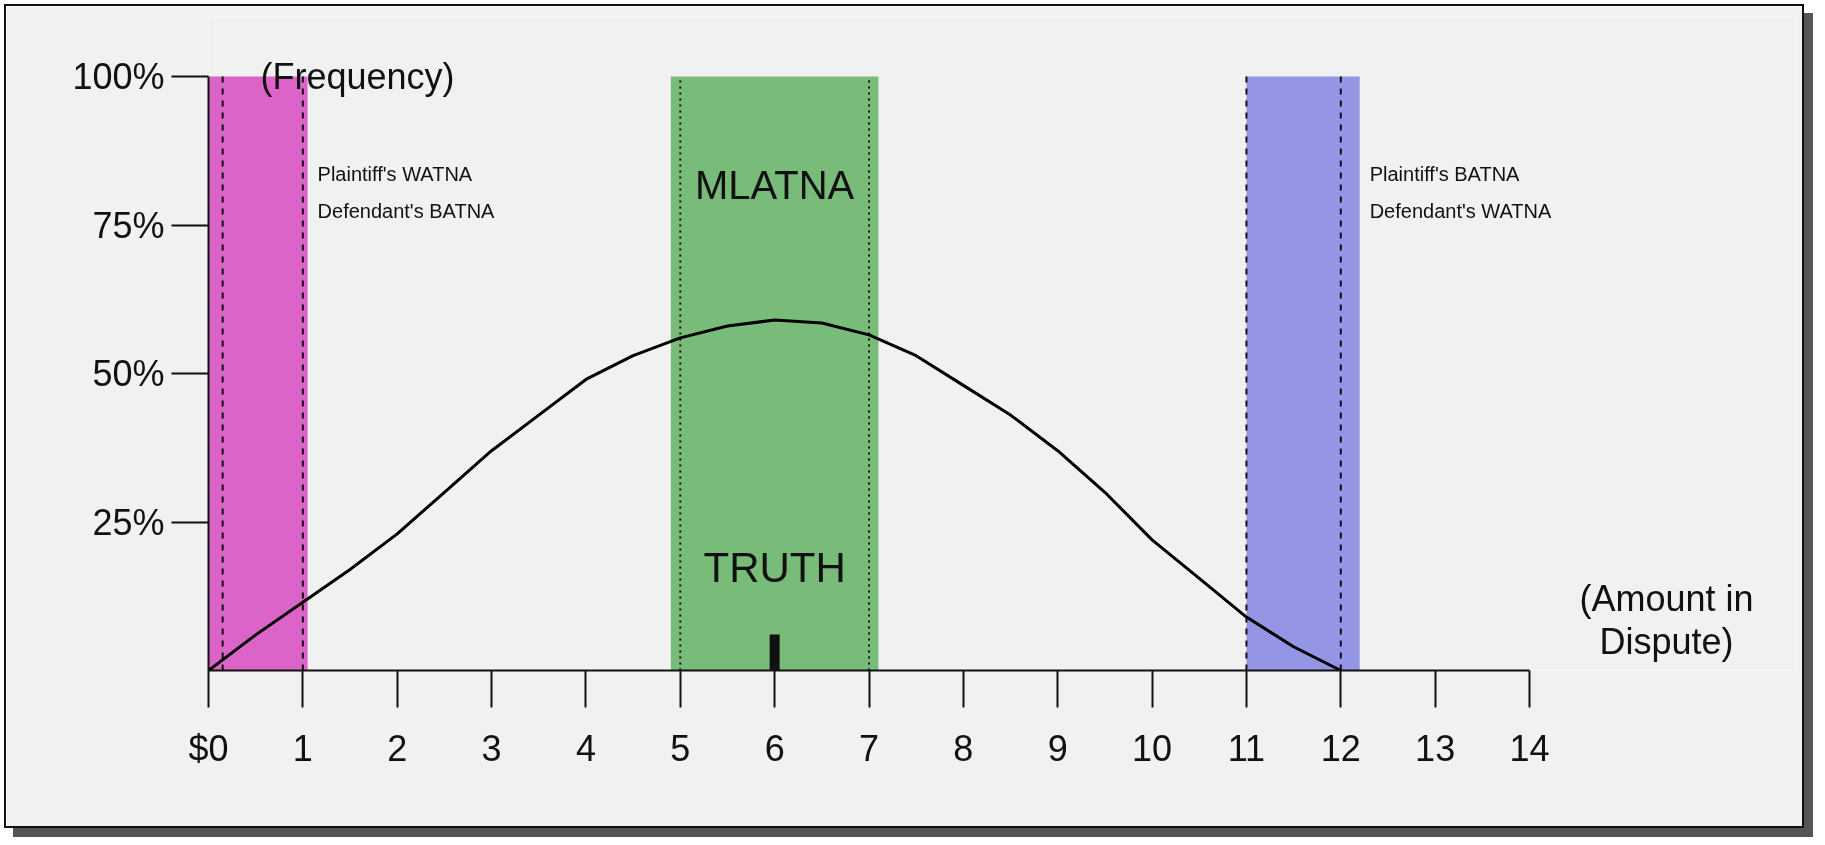 This screenshot has height=845, width=1825. Describe the element at coordinates (491, 748) in the screenshot. I see `x-tick-label: 3` at that location.